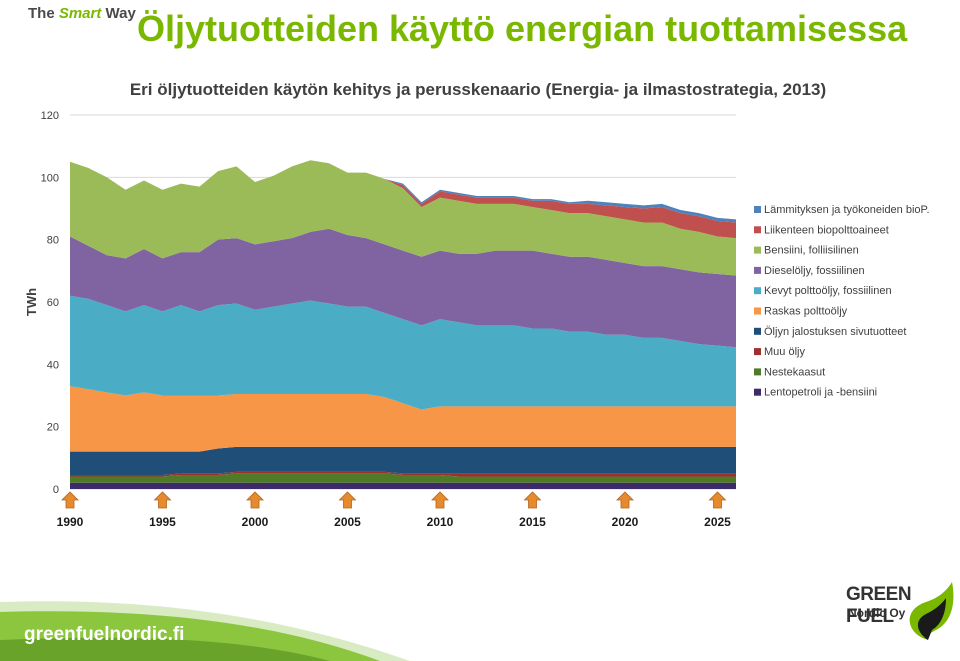  I want to click on leaf-icon, so click(931, 611).